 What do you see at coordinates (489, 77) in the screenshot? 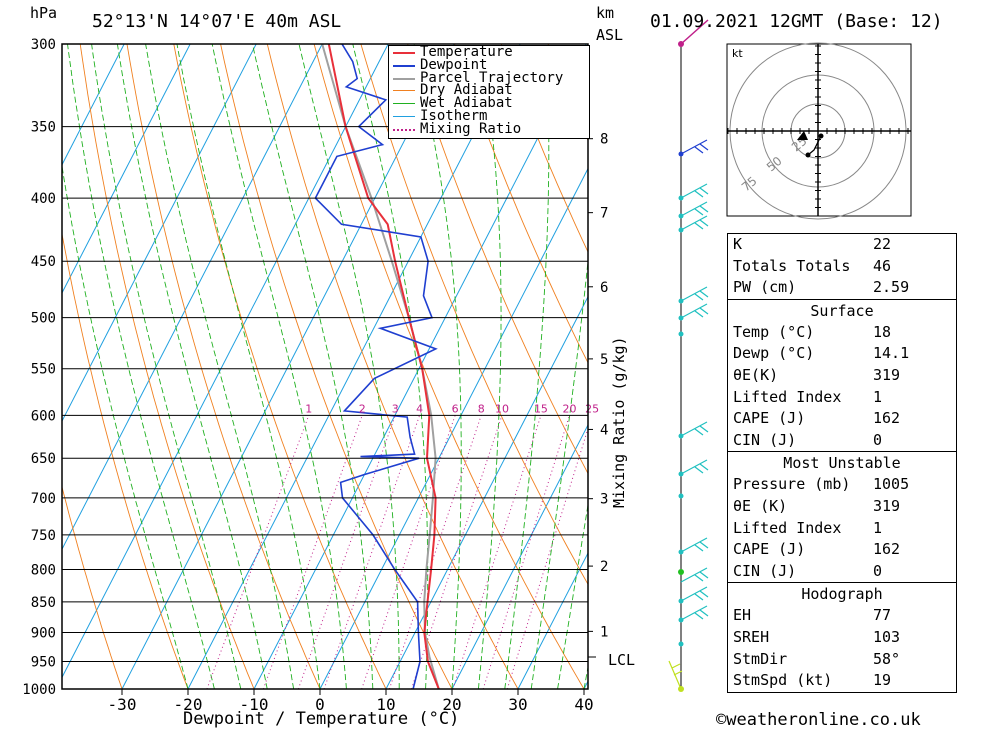
I see `legend-item-parcel: Parcel Trajectory` at bounding box center [489, 77].